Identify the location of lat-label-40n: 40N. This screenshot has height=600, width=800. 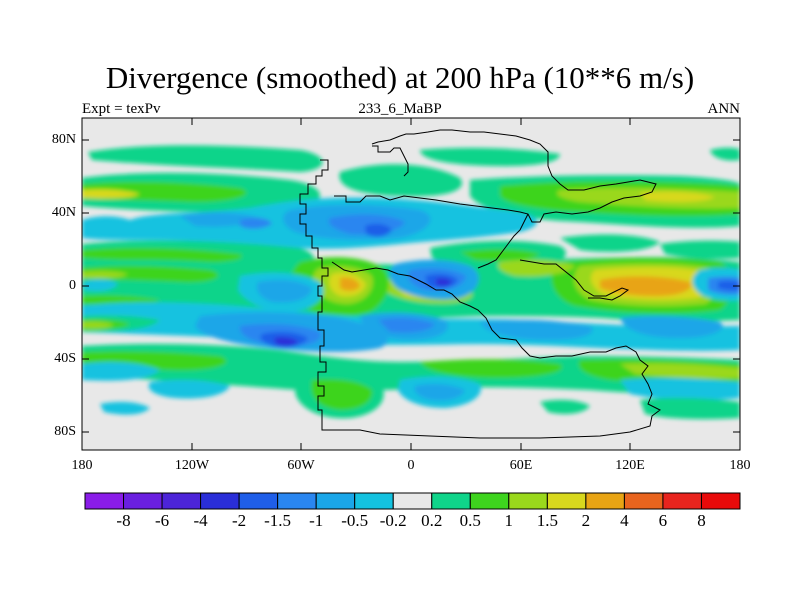
(63, 212).